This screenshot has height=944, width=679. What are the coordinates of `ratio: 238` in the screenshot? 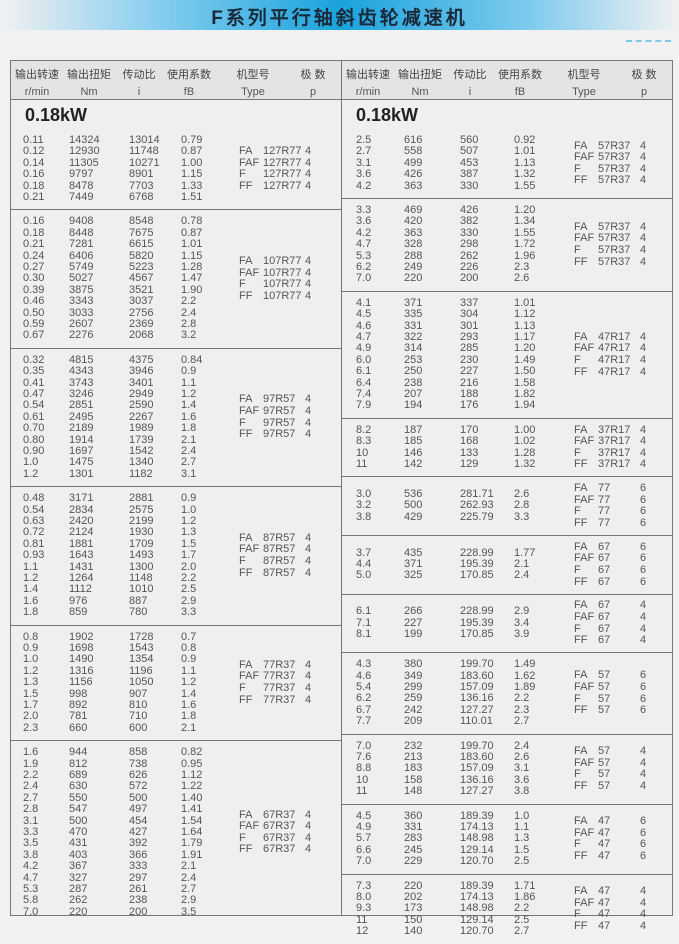 It's located at (138, 900).